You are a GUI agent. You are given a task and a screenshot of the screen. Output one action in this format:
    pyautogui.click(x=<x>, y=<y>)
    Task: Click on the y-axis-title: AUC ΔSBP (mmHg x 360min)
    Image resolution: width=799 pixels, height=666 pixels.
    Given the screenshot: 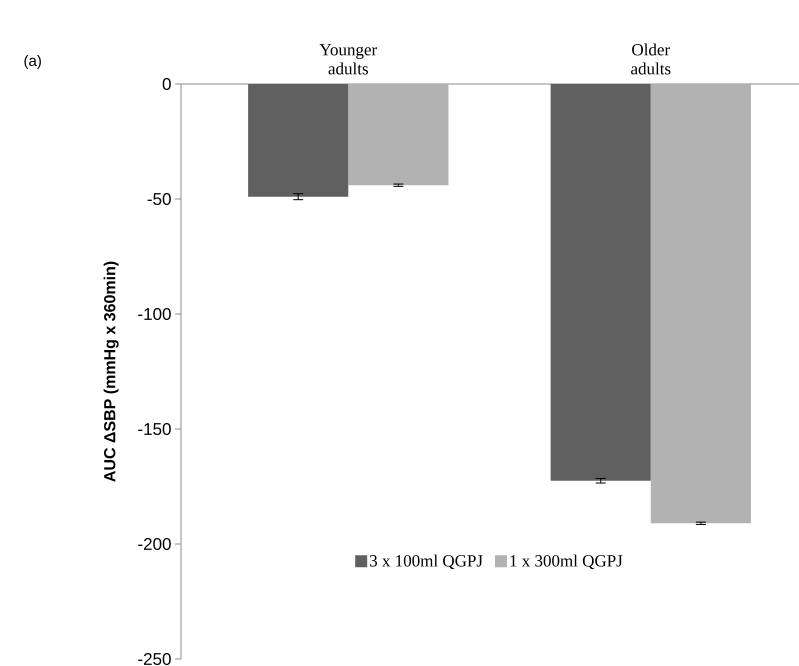 What is the action you would take?
    pyautogui.click(x=111, y=372)
    